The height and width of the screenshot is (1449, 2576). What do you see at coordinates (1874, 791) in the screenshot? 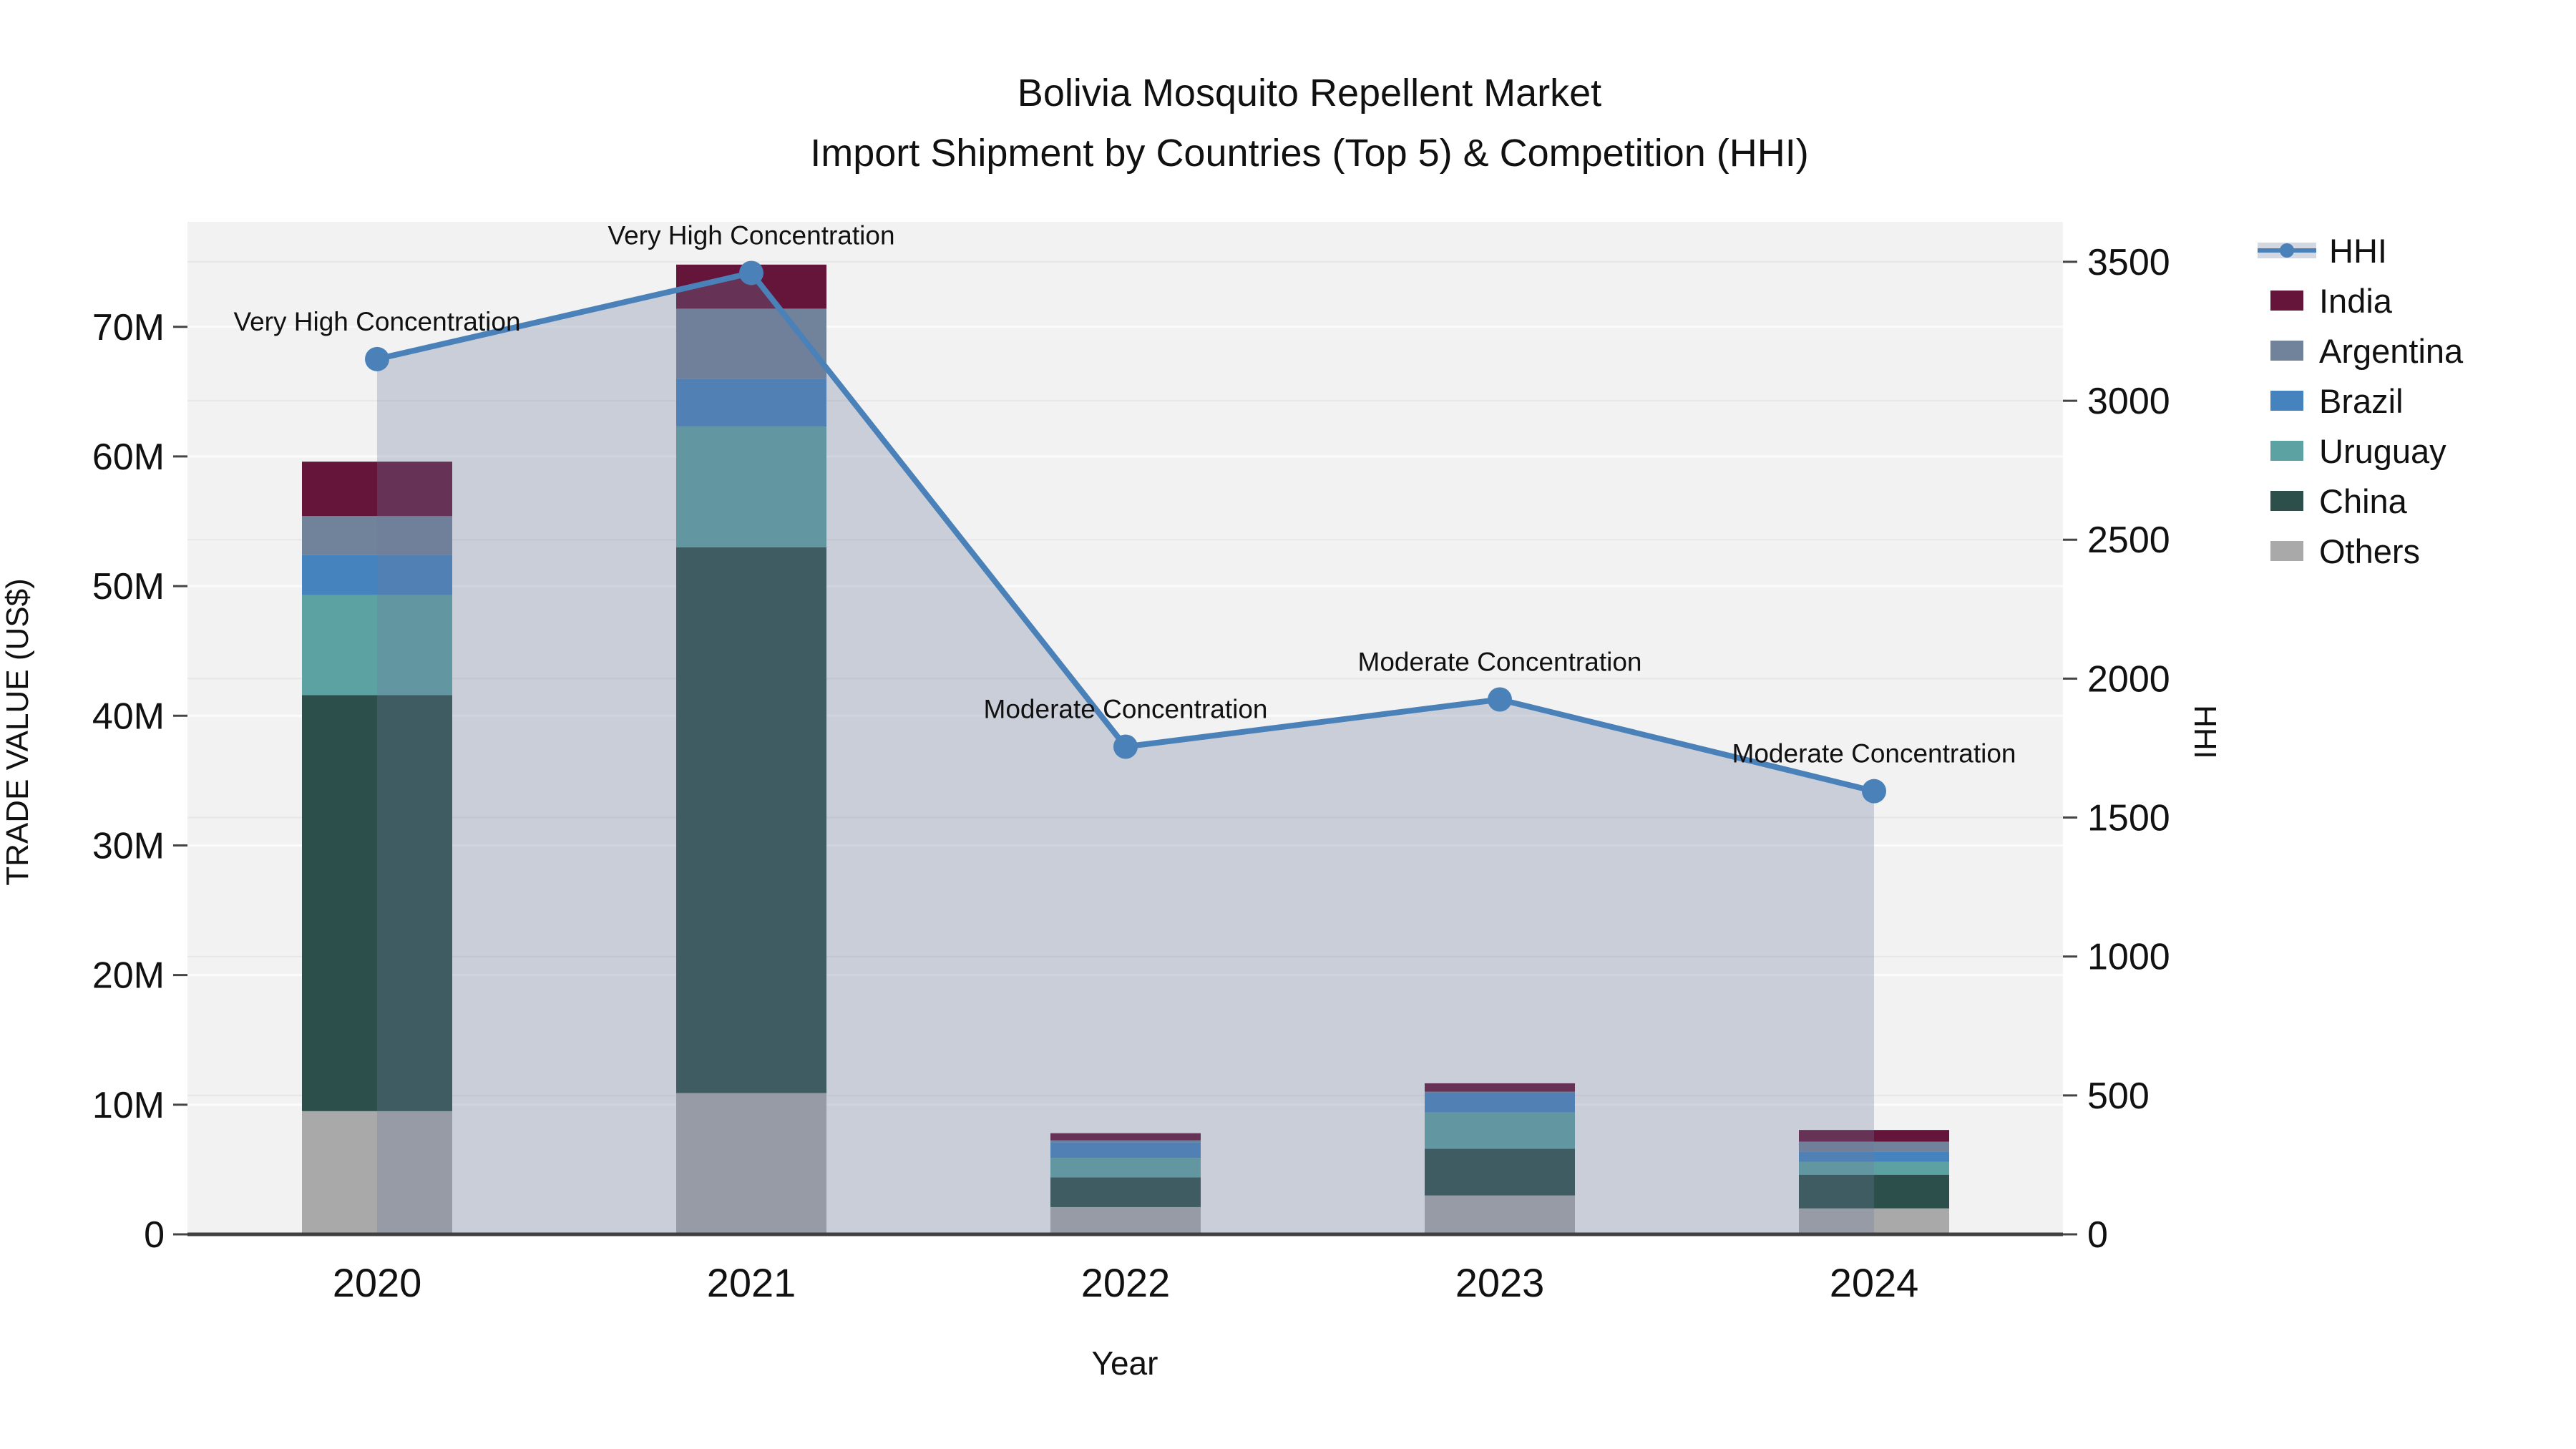
I see `hhi-marker-2024` at bounding box center [1874, 791].